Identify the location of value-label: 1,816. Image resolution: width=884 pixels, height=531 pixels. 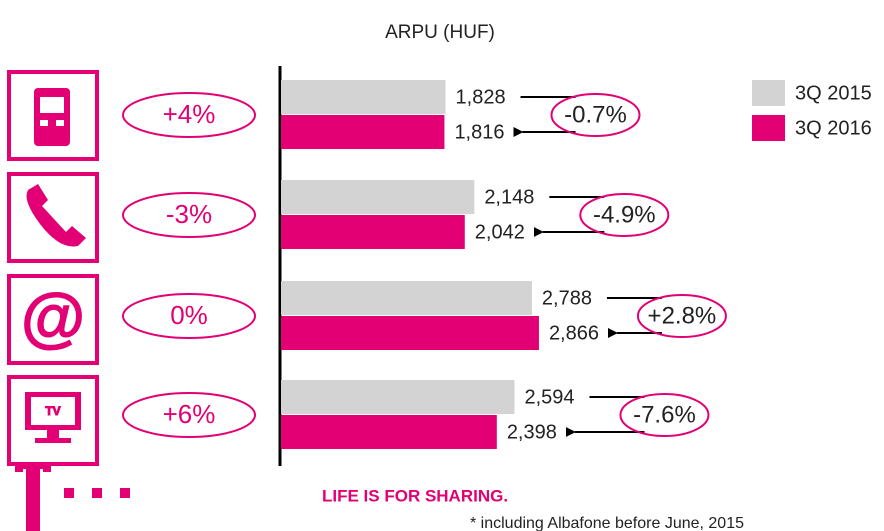
(479, 132).